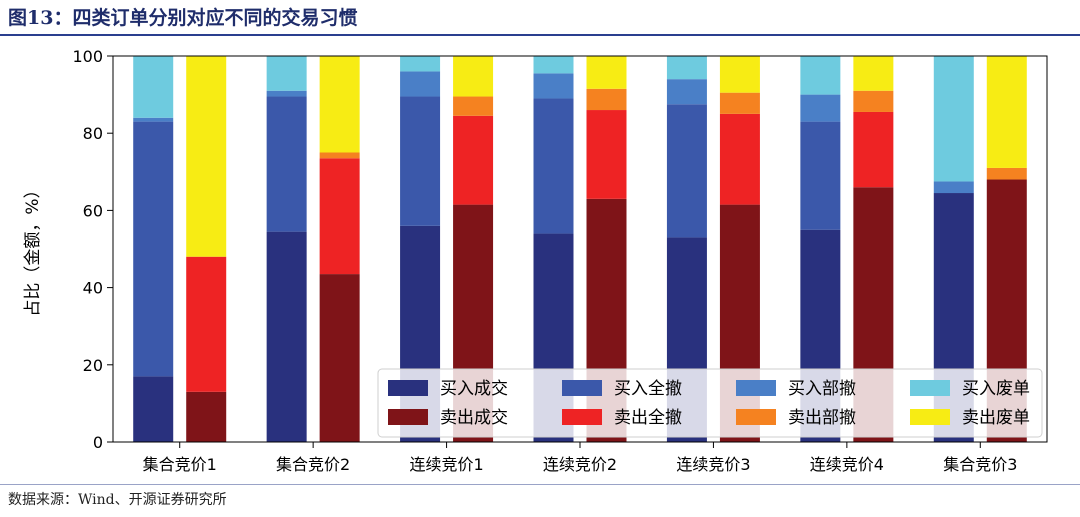  I want to click on bar-segment-买入废单-连续竞价2, so click(553, 65).